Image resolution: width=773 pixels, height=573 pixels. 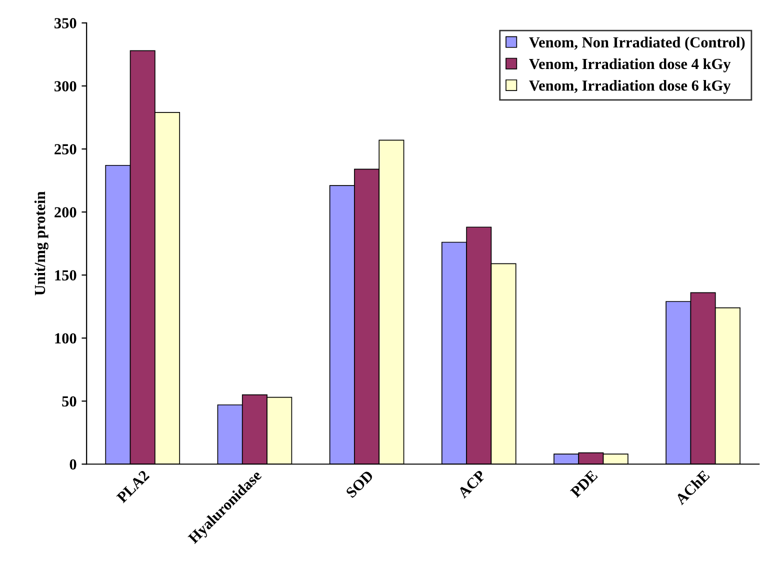 What do you see at coordinates (65, 212) in the screenshot?
I see `y-tick-label: 200` at bounding box center [65, 212].